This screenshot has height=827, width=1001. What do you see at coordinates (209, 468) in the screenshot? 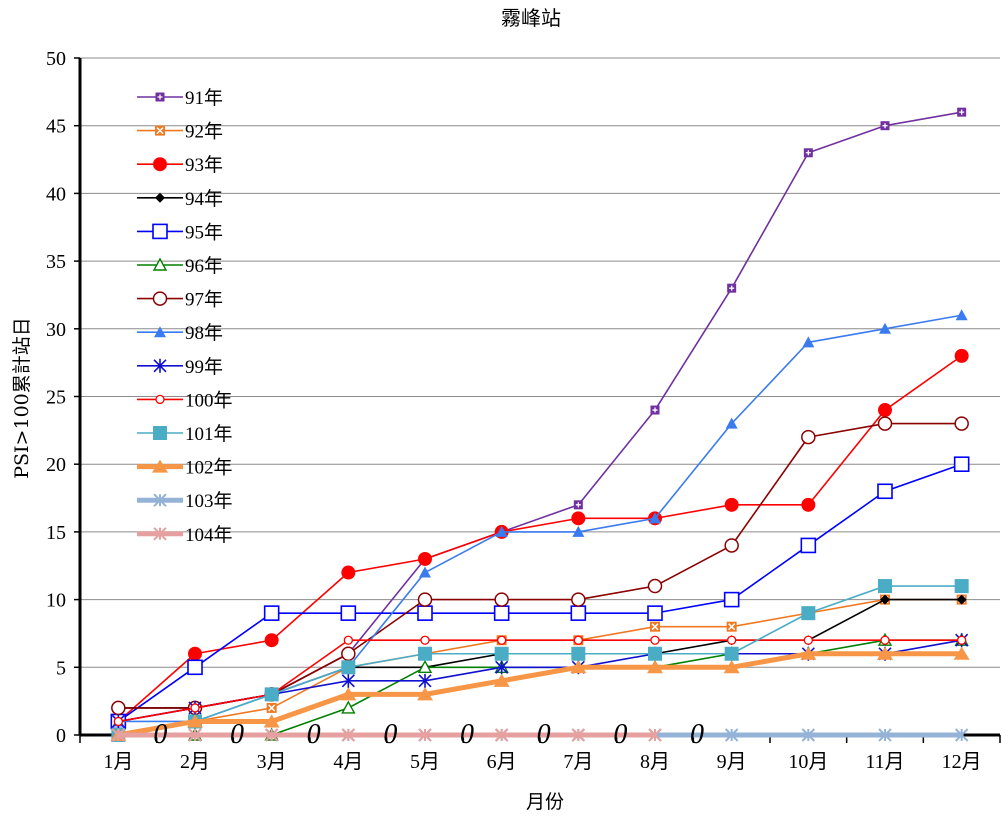
I see `legend-label: 102年` at bounding box center [209, 468].